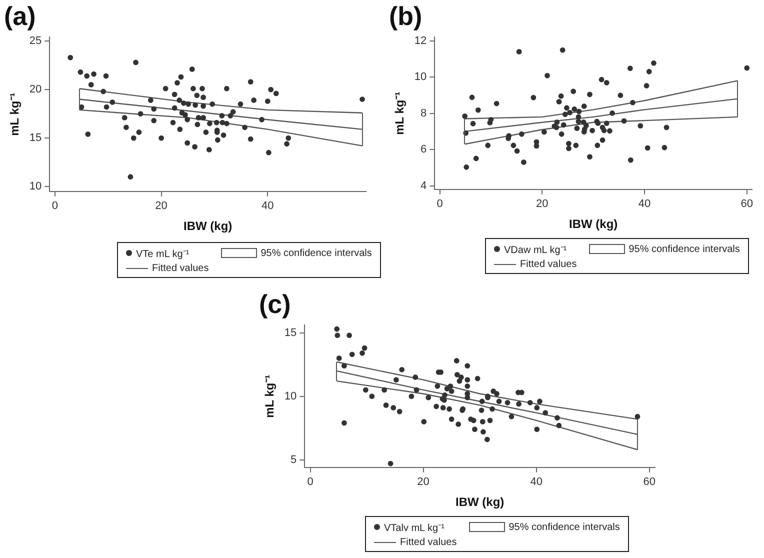  I want to click on y-tick-label: 12, so click(420, 40).